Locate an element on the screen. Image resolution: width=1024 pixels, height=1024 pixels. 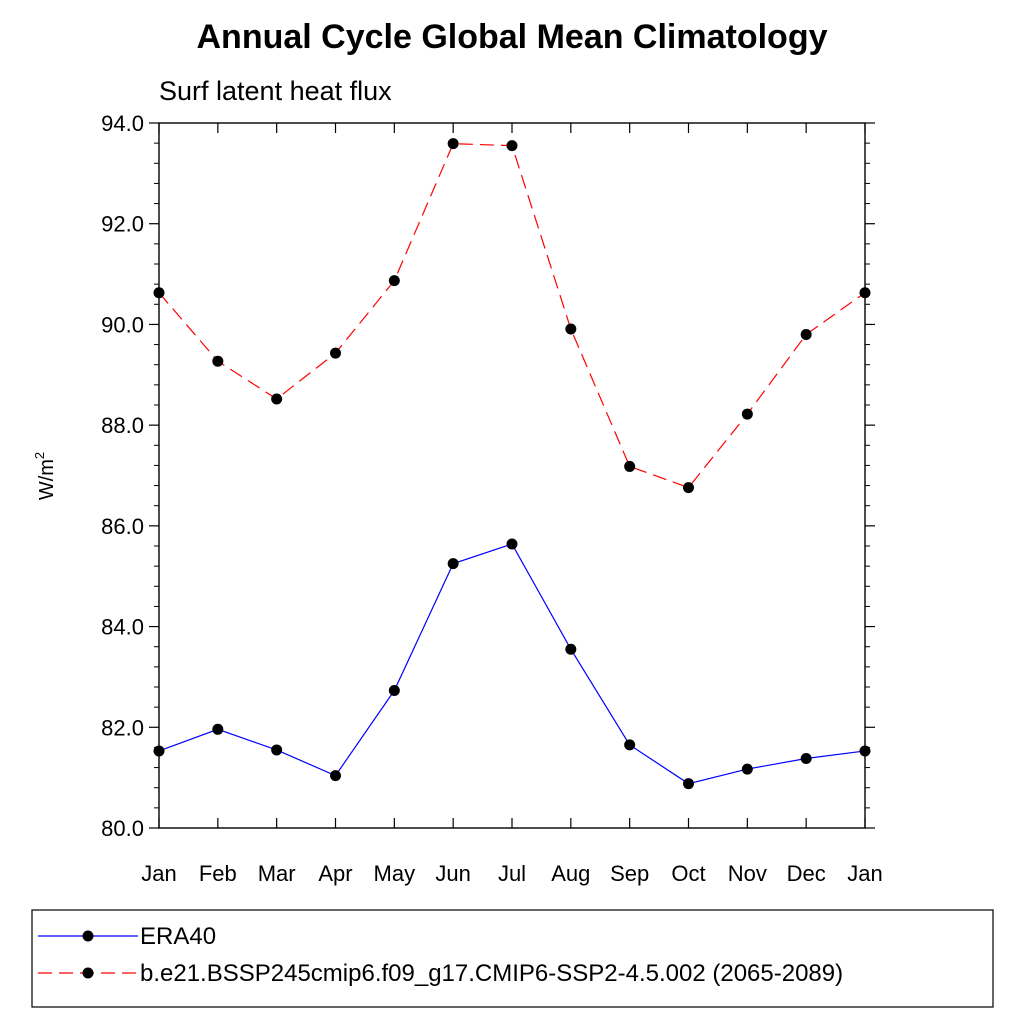
chart-title: Annual Cycle Global Mean Climatology is located at coordinates (512, 37).